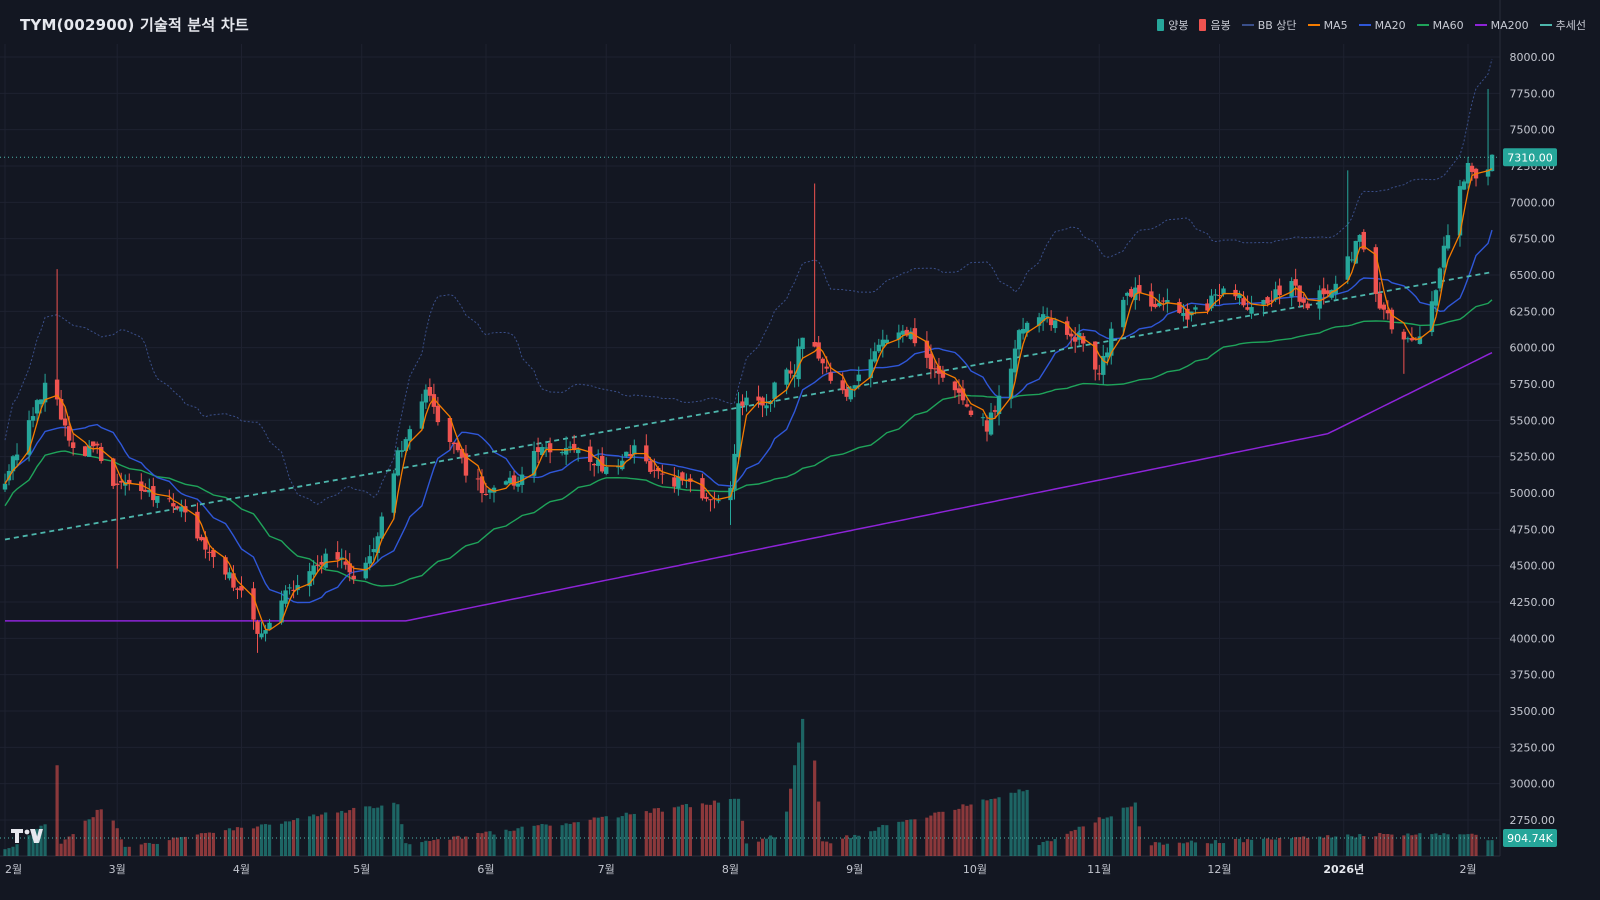  What do you see at coordinates (1343, 869) in the screenshot?
I see `x-tick-label-11: 2026년` at bounding box center [1343, 869].